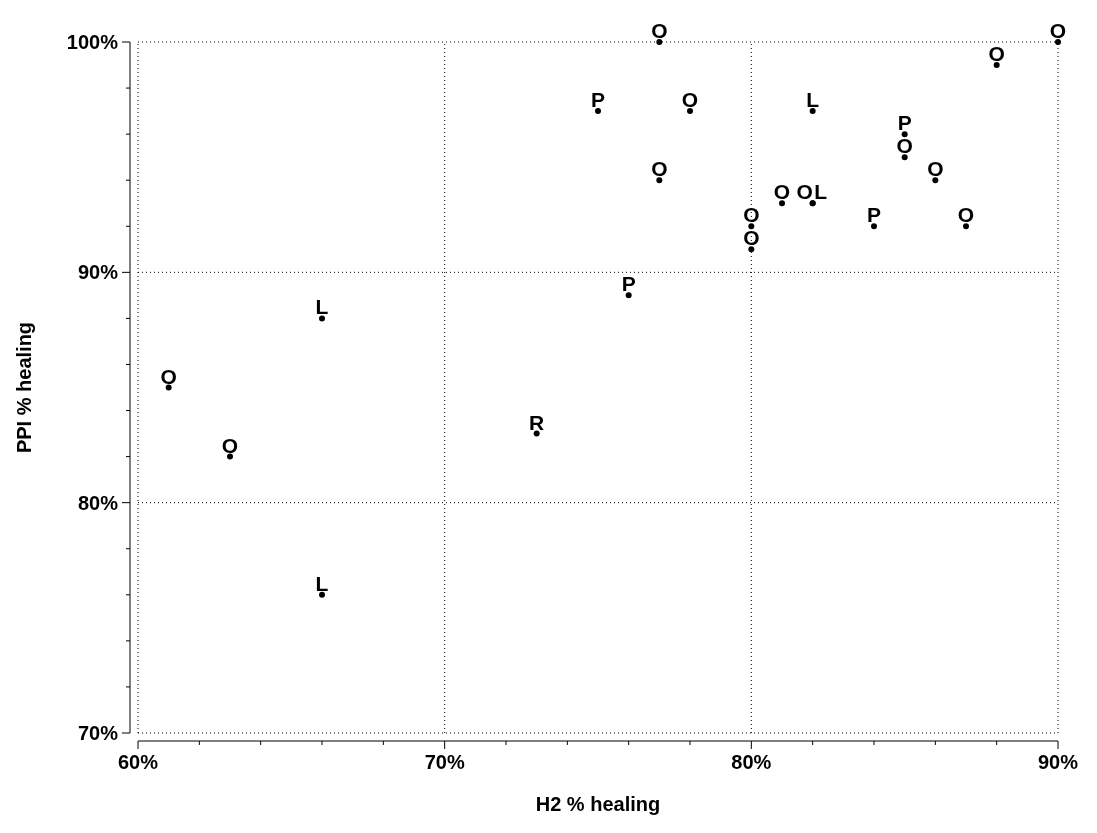 This screenshot has height=833, width=1097. Describe the element at coordinates (821, 192) in the screenshot. I see `series-label: L` at that location.